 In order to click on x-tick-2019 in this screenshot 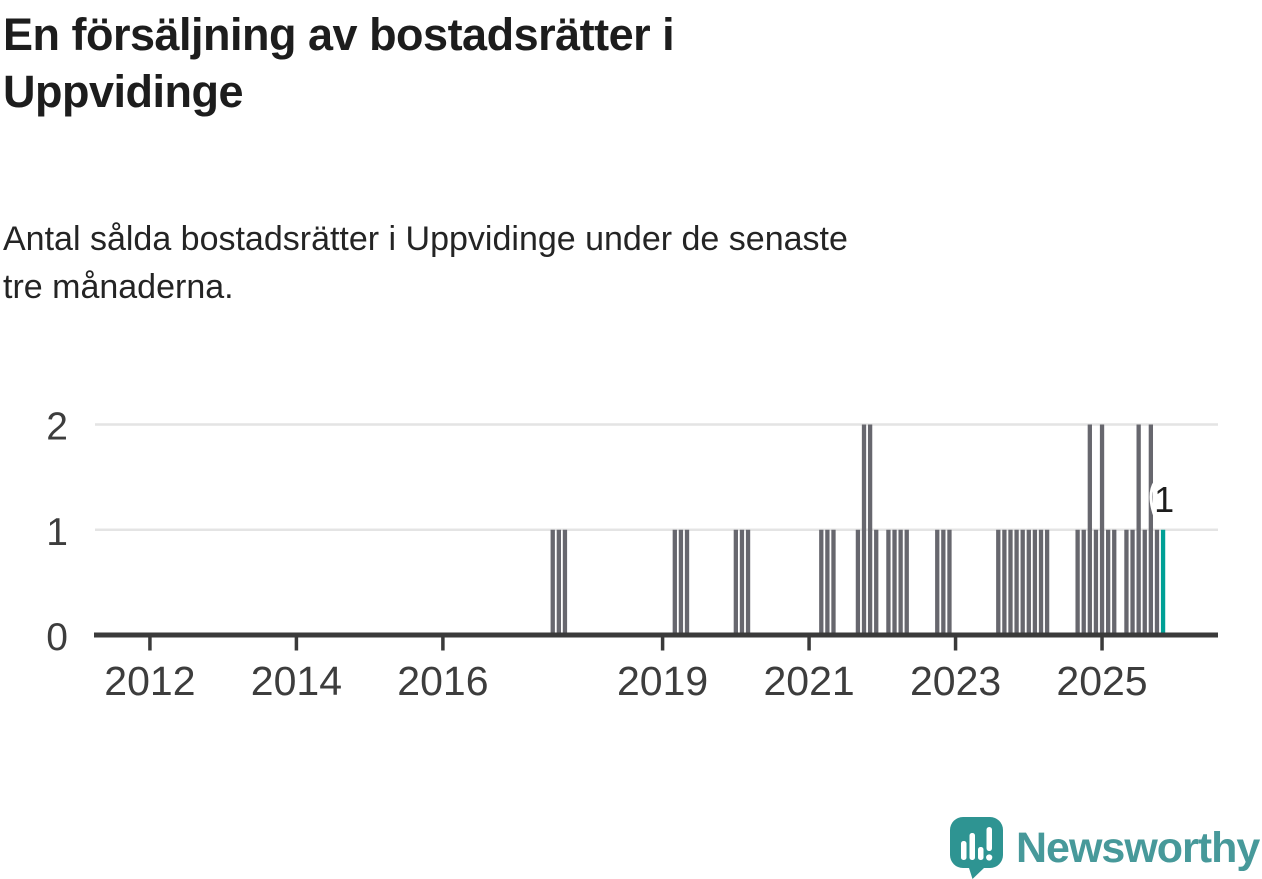, I will do `click(662, 644)`.